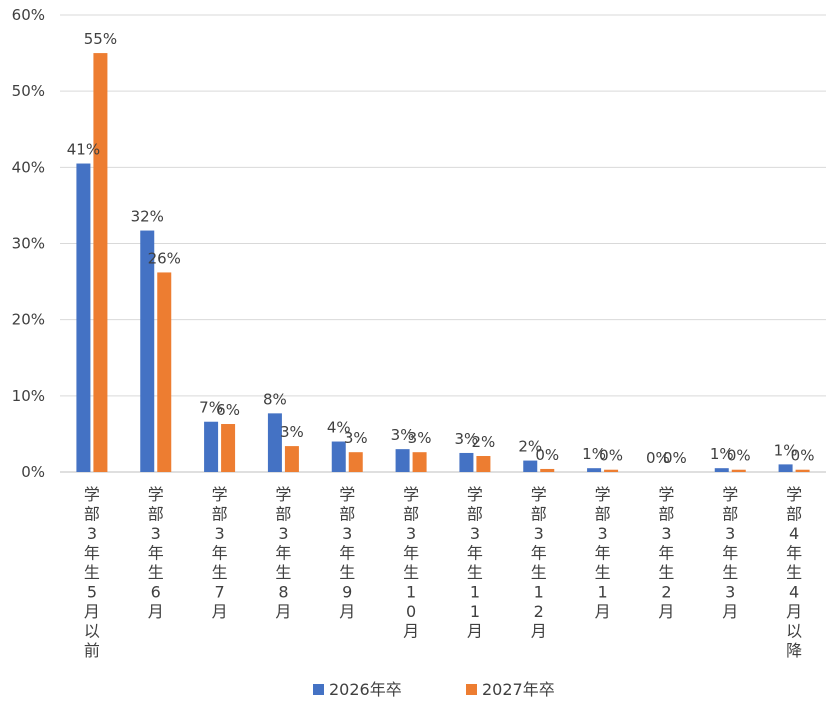 The image size is (839, 711). Describe the element at coordinates (164, 258) in the screenshot. I see `data-label: 26%` at that location.